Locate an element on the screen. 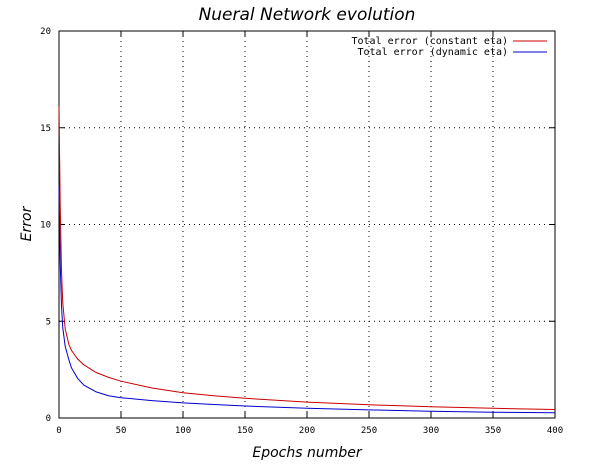 The height and width of the screenshot is (465, 600). x-tick-label: 300 is located at coordinates (431, 431).